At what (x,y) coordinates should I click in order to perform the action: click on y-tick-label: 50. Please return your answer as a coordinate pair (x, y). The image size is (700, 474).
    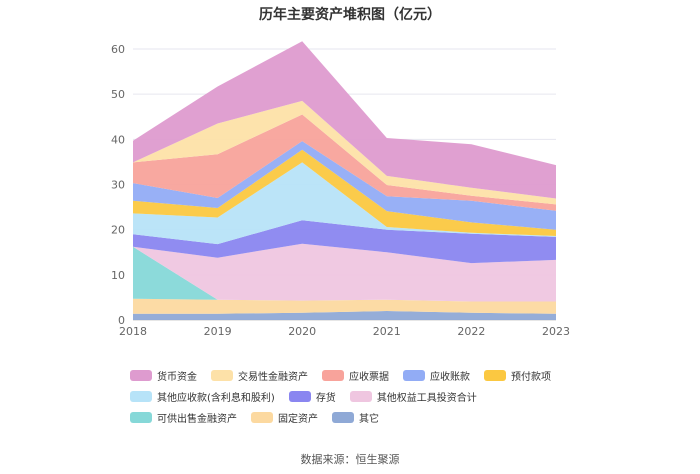
    Looking at the image, I should click on (118, 94).